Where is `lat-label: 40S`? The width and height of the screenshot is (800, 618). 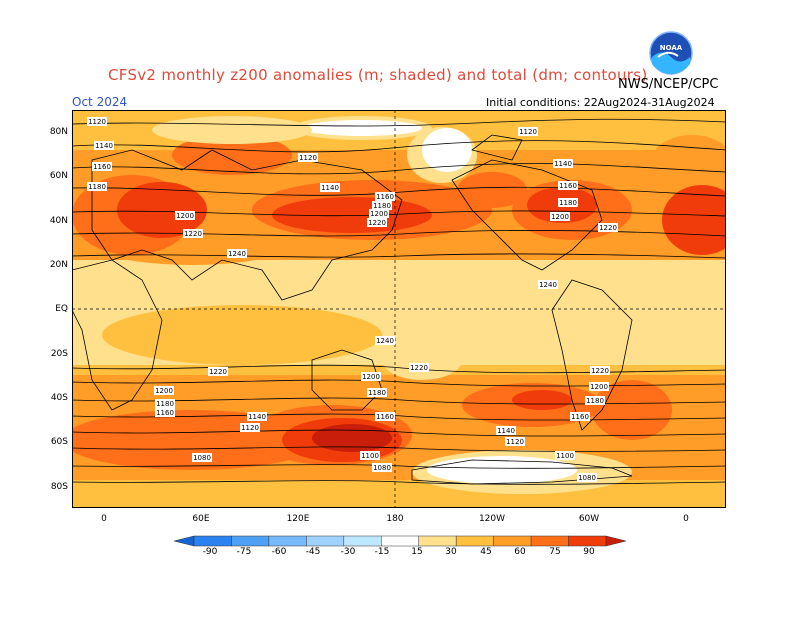
lat-label: 40S is located at coordinates (59, 398).